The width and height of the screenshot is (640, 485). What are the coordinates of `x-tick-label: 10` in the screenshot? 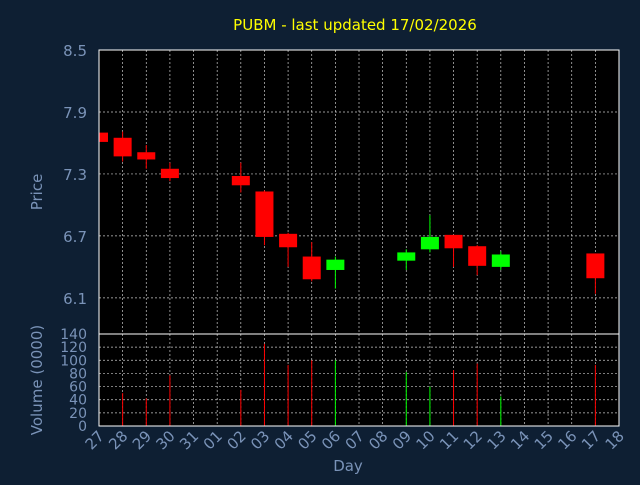 It's located at (426, 440).